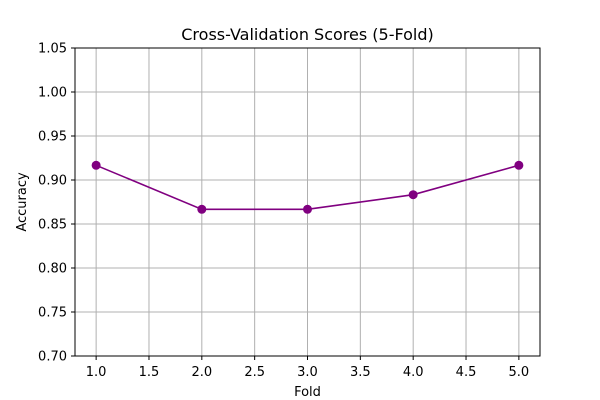  I want to click on x-tick-label: 2.0, so click(201, 372).